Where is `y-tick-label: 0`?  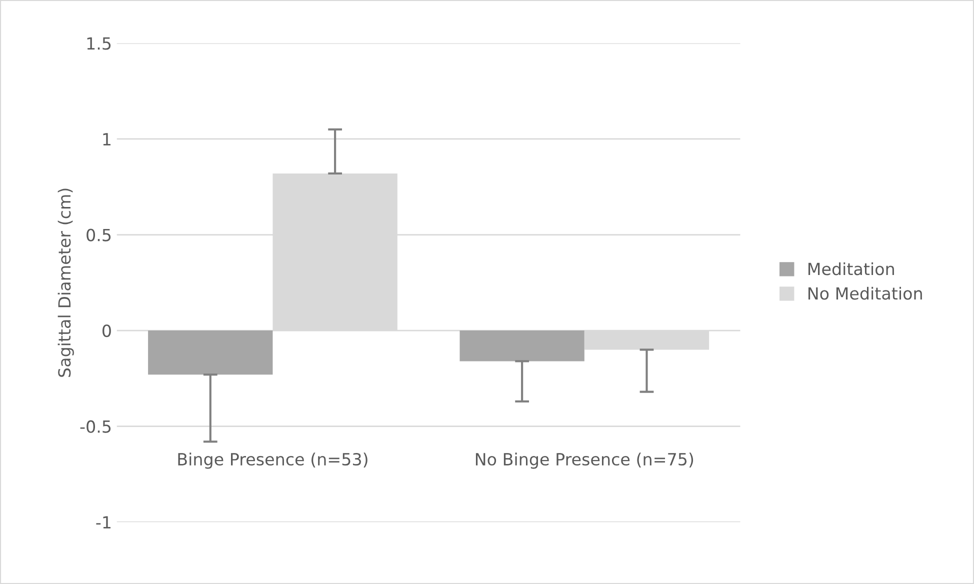 y-tick-label: 0 is located at coordinates (106, 331).